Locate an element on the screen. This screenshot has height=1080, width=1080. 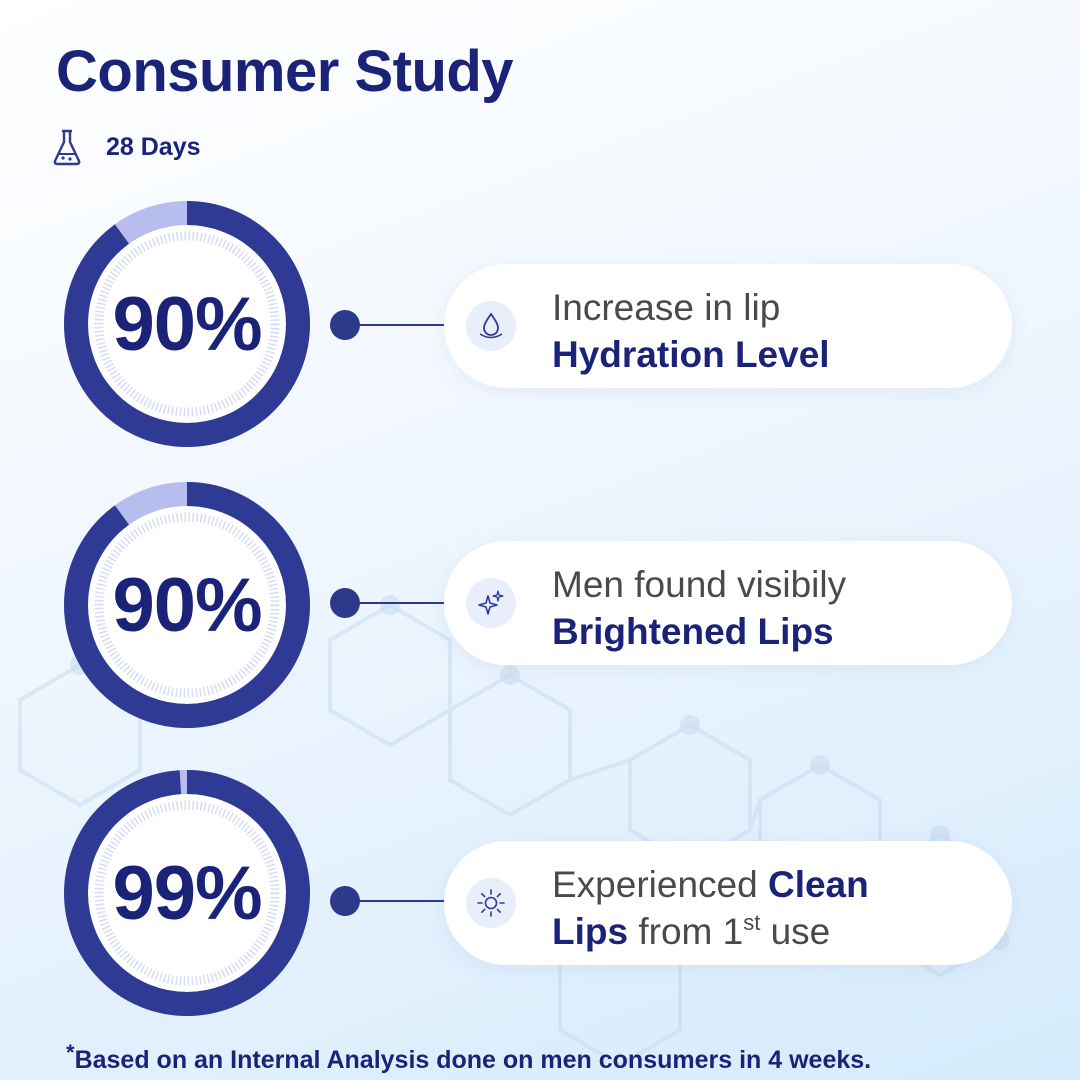
description-line-1: Experienced Clean is located at coordinates (777, 884).